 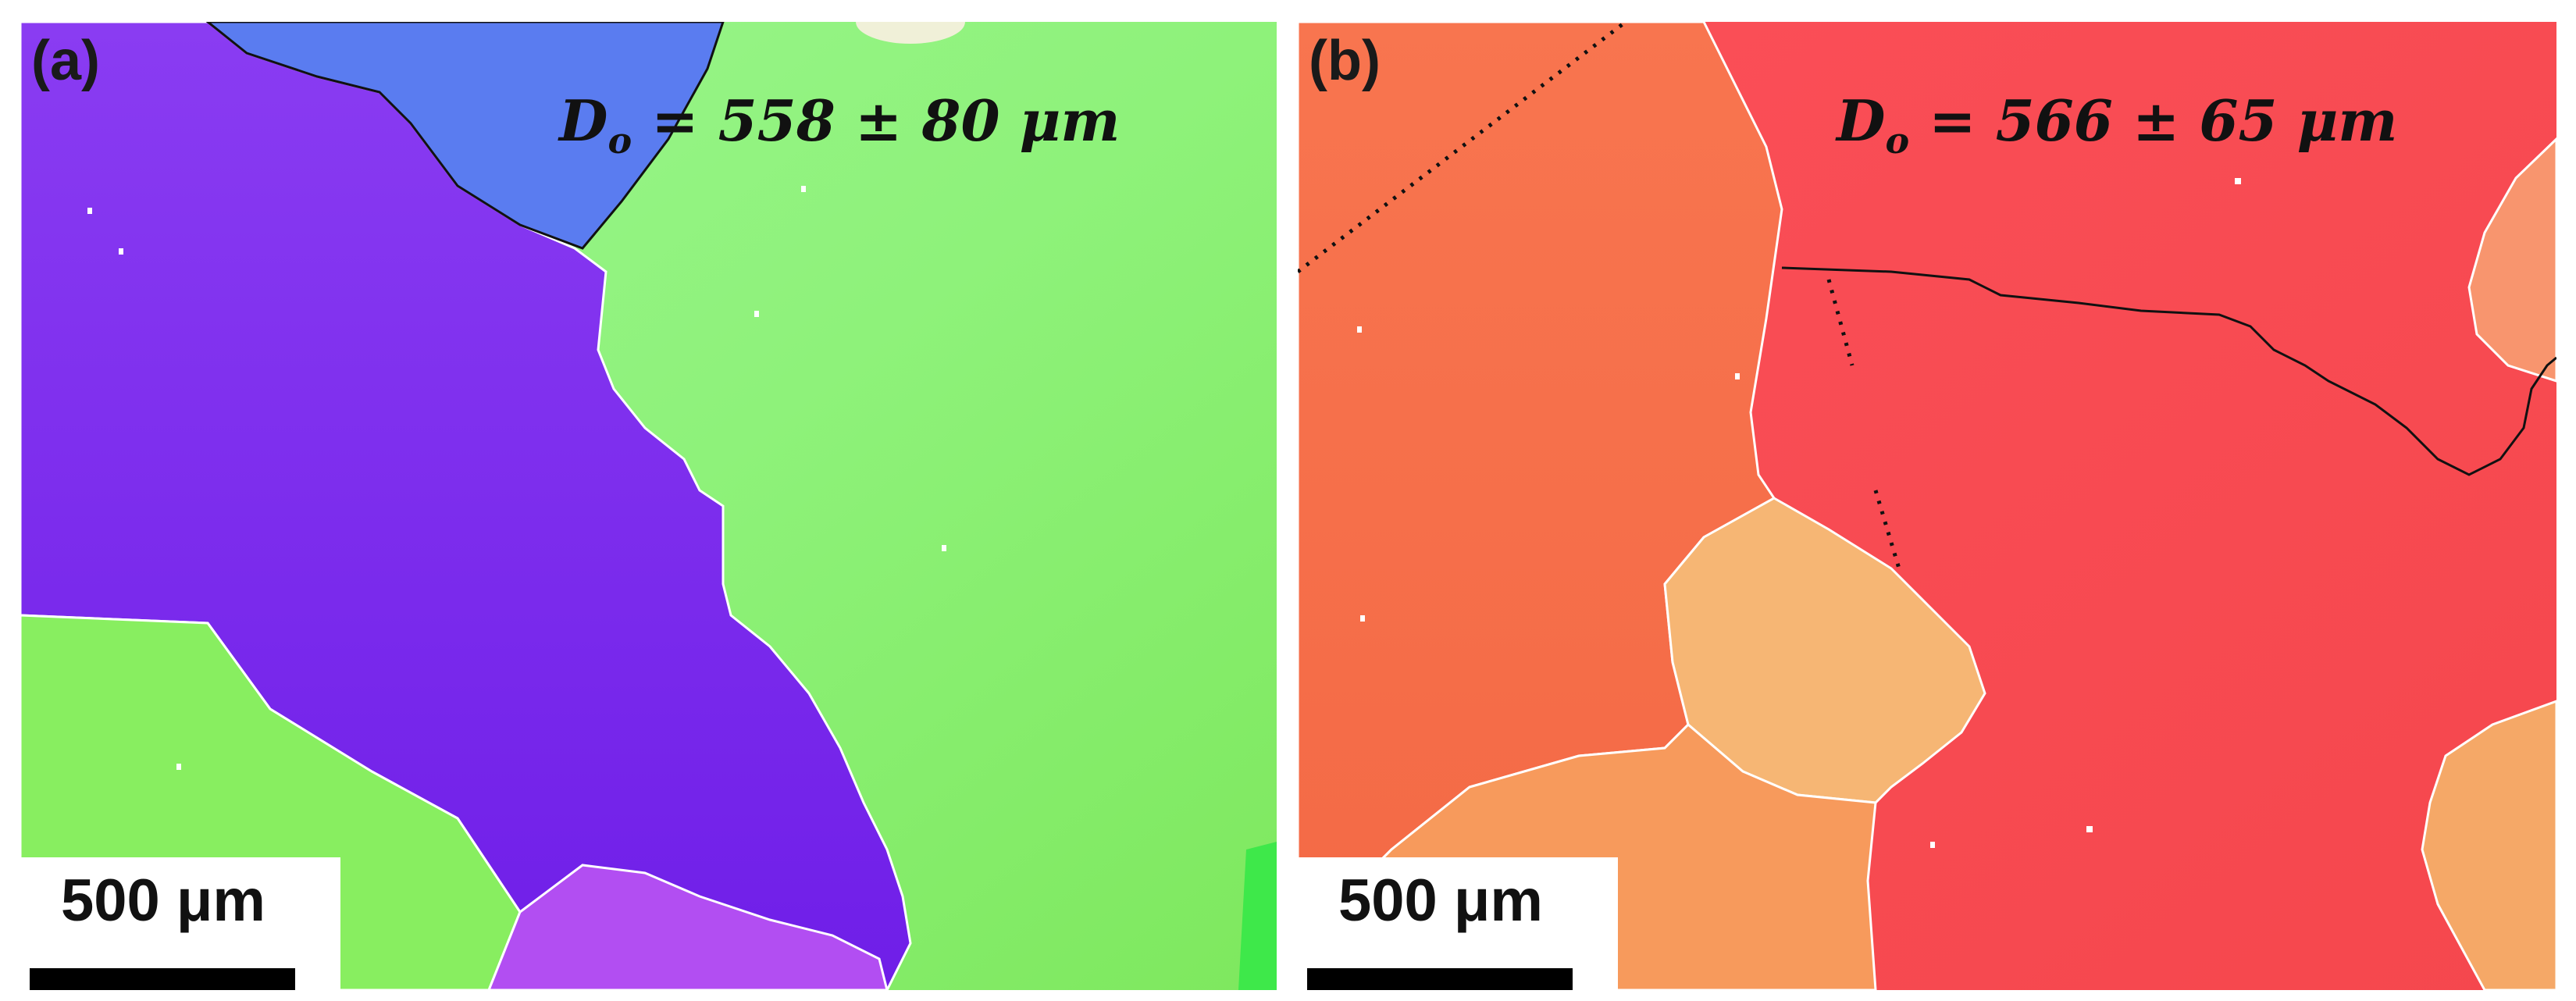 What do you see at coordinates (1887, 529) in the screenshot?
I see `dotted-line-low` at bounding box center [1887, 529].